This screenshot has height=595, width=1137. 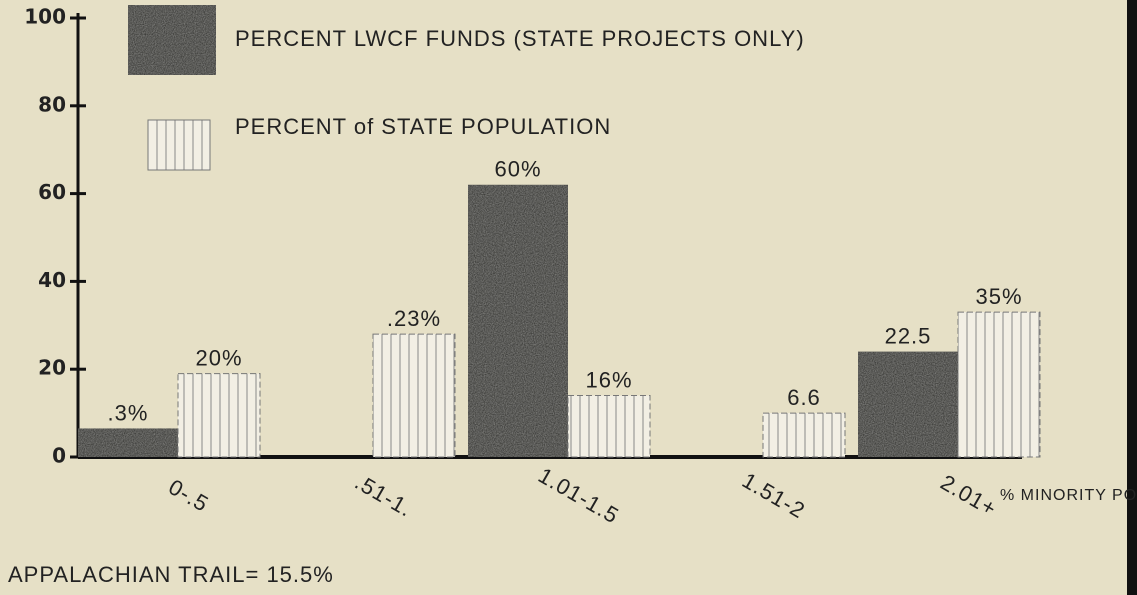 I want to click on x-tick-label: 0-.5, so click(x=188, y=495).